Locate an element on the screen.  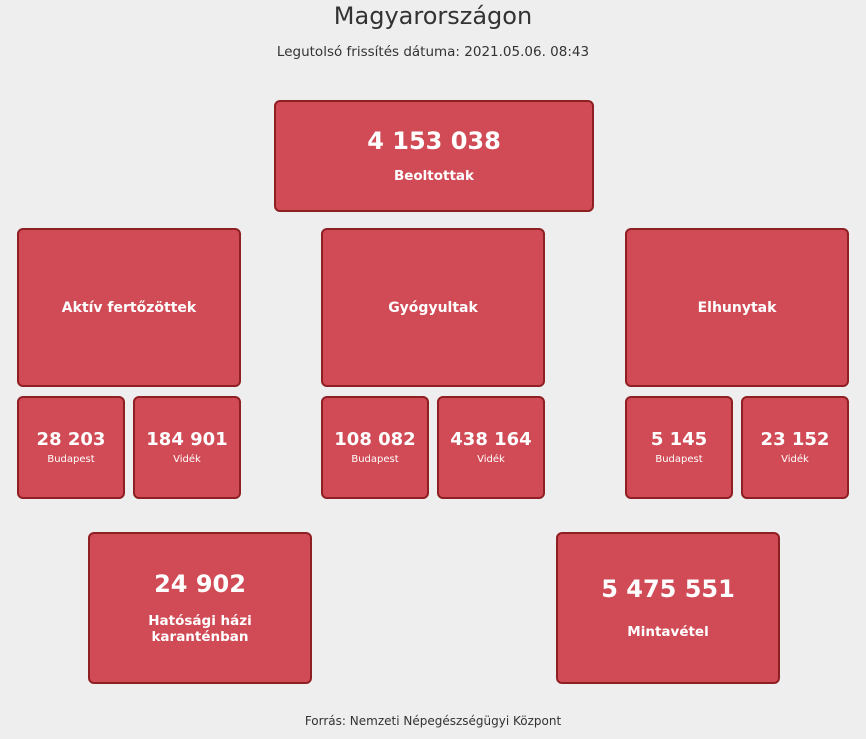
deceased-videk-value: 23 152 is located at coordinates (795, 440).